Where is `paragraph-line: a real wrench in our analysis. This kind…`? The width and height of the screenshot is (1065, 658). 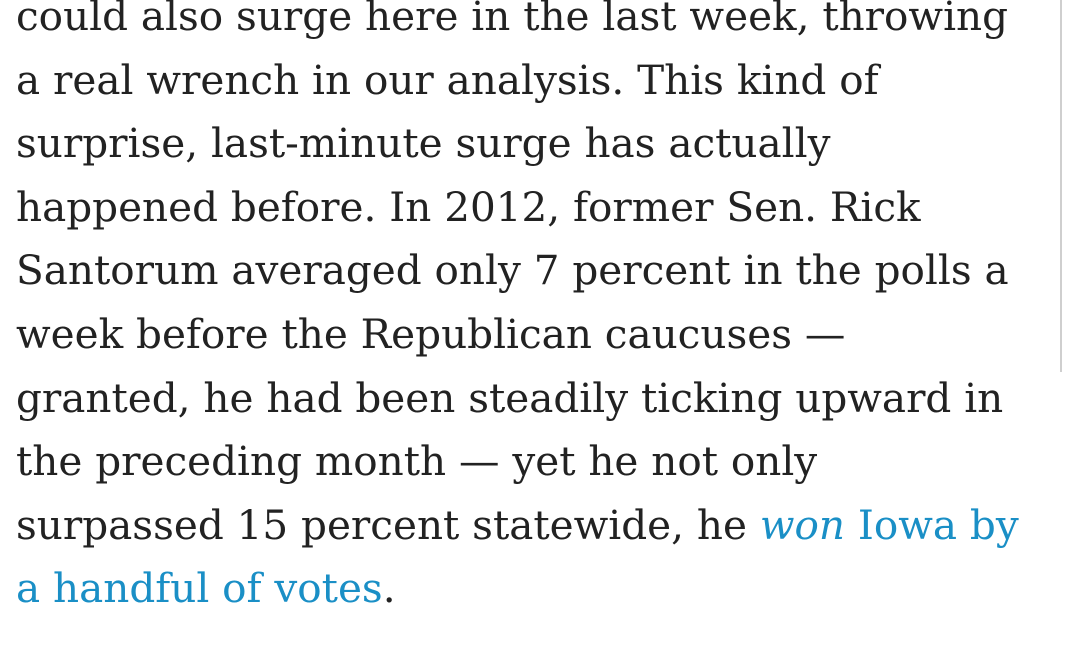 paragraph-line: a real wrench in our analysis. This kind… is located at coordinates (447, 79).